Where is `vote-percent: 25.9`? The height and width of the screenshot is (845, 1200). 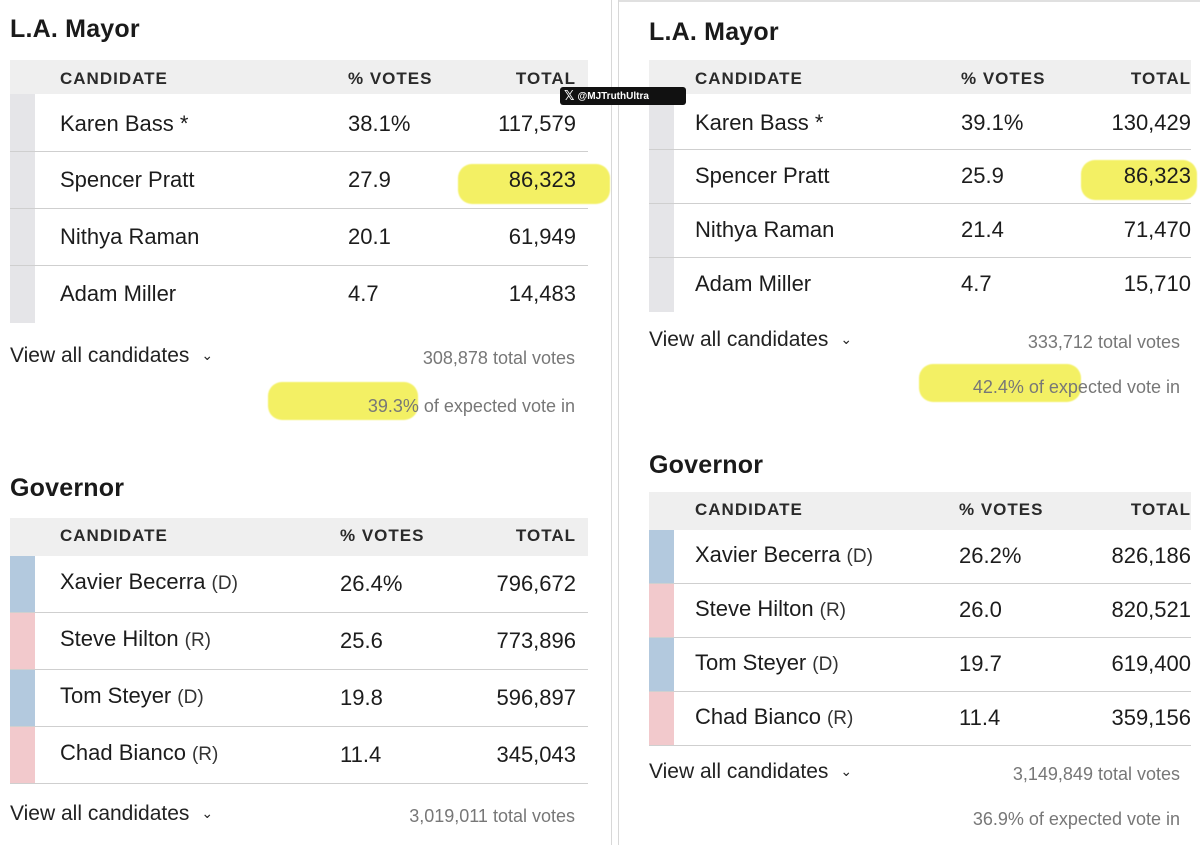 vote-percent: 25.9 is located at coordinates (982, 175).